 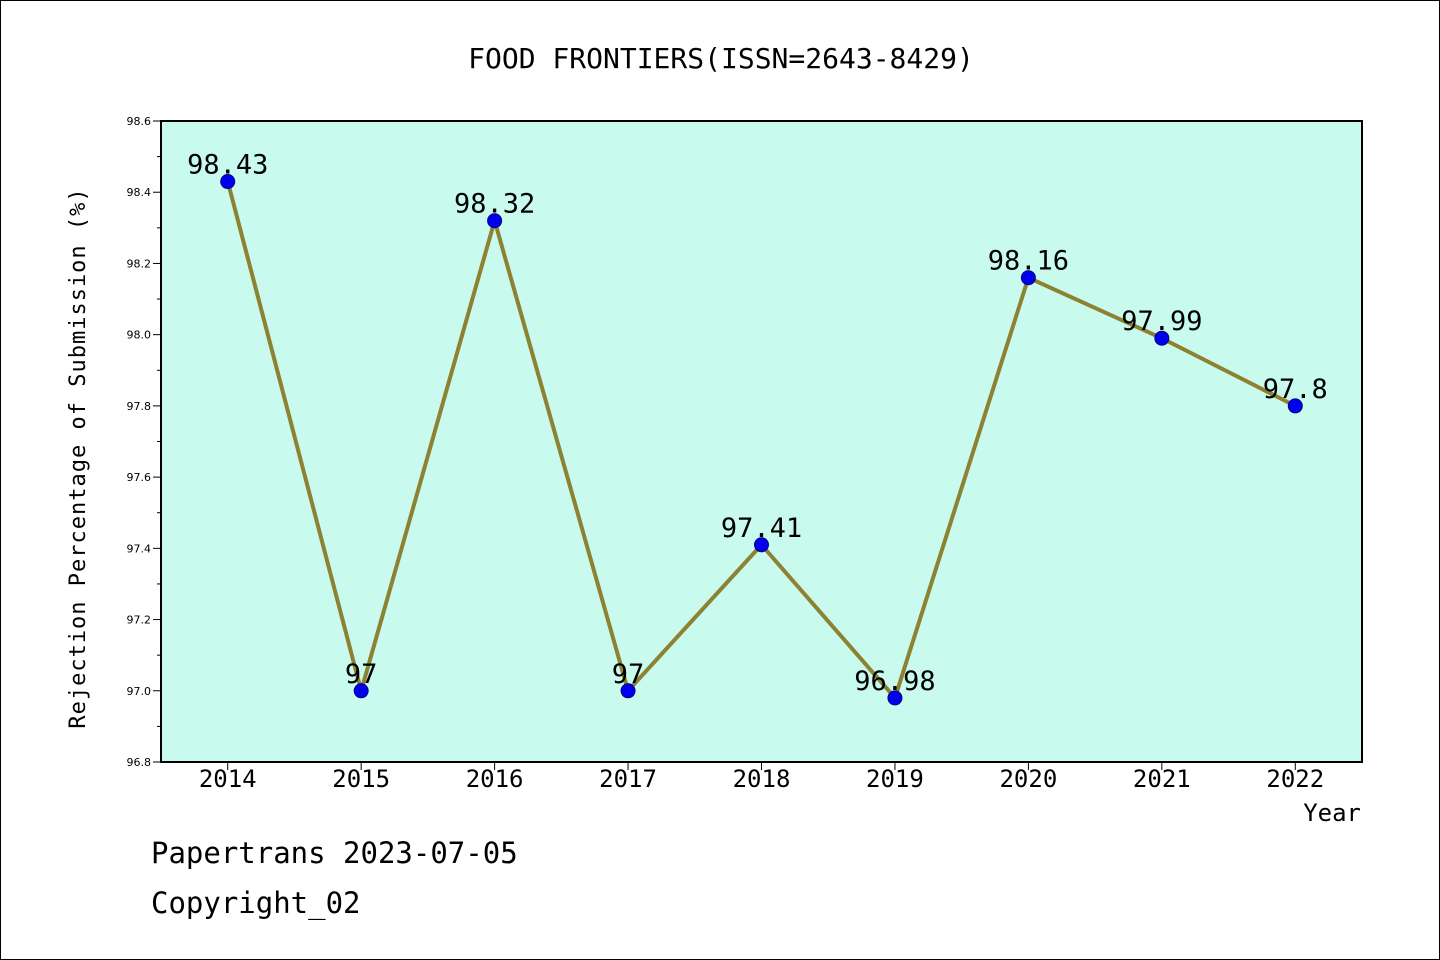 What do you see at coordinates (139, 762) in the screenshot?
I see `y-tick-label: 96.8` at bounding box center [139, 762].